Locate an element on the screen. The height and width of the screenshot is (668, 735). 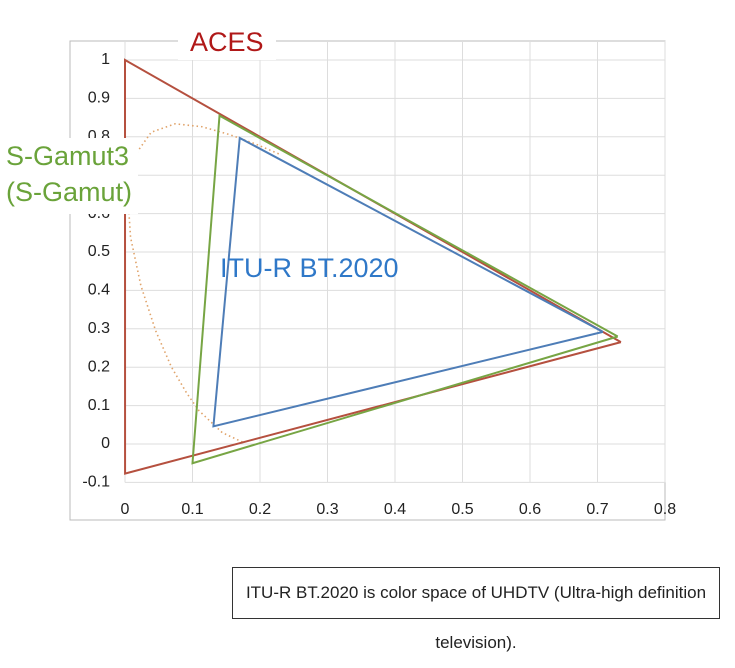
y-tick-label: 1 is located at coordinates (105, 59).